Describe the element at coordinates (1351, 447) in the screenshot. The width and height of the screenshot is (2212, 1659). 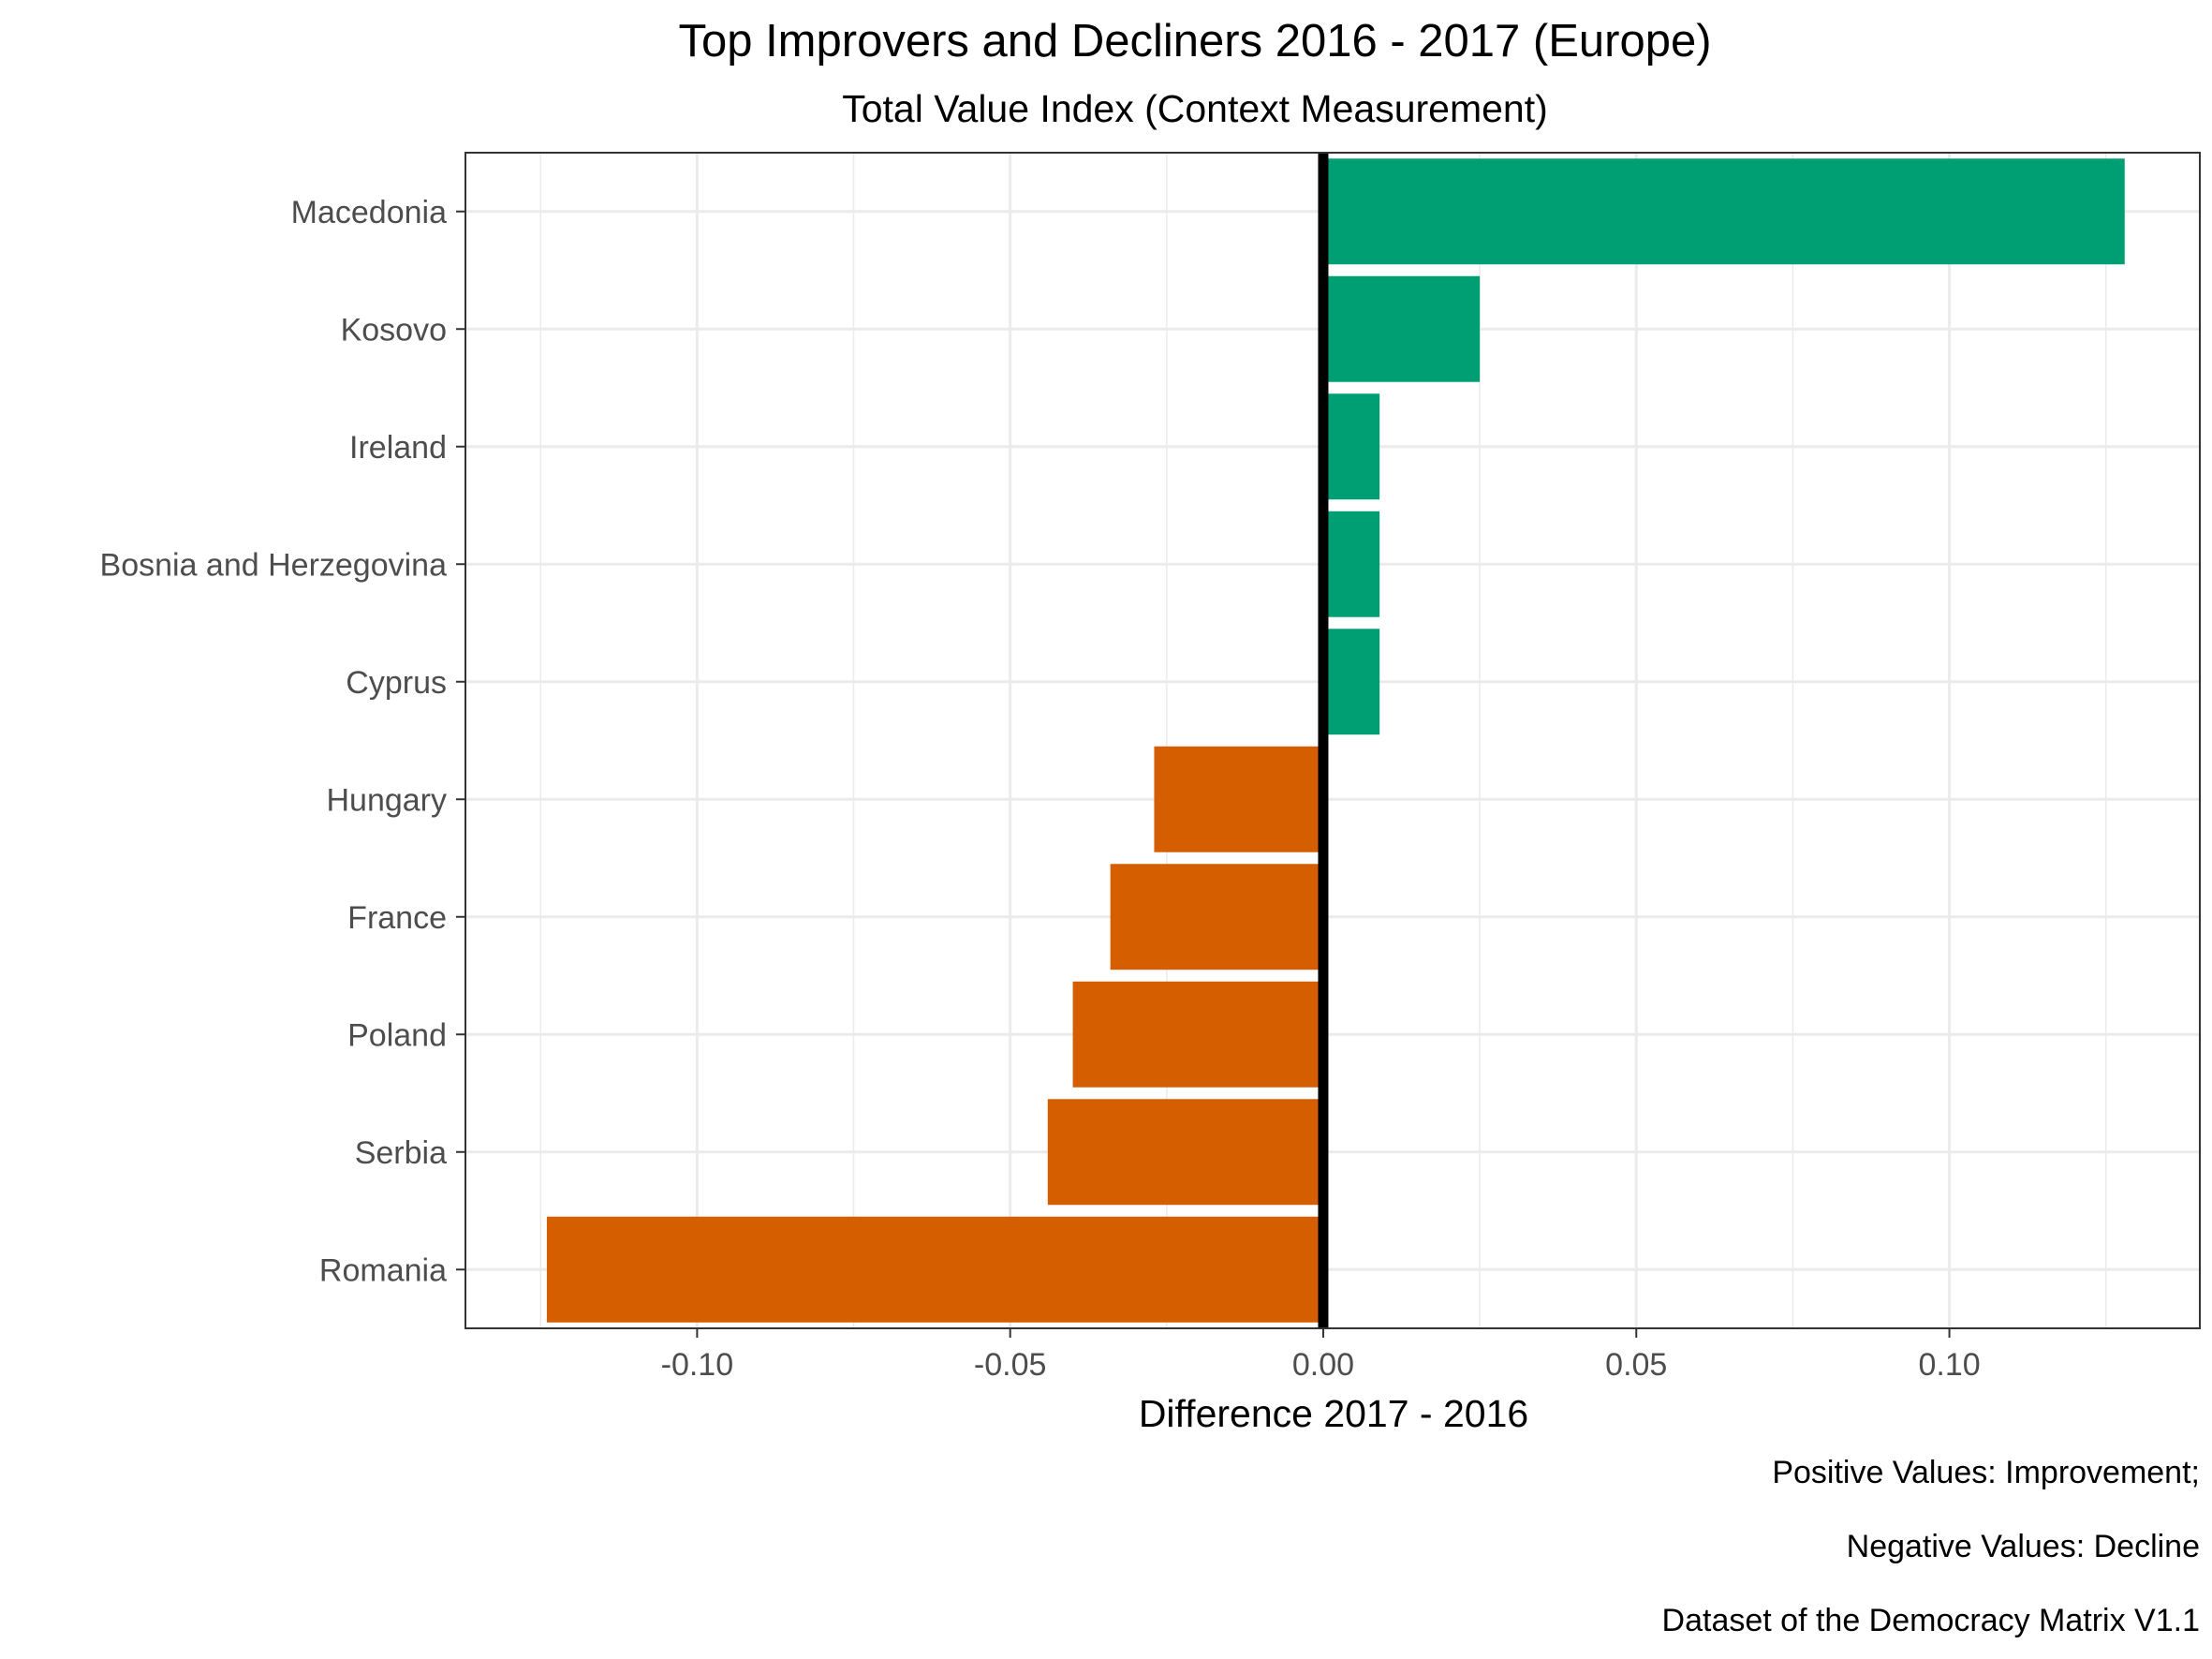
I see `bar-ireland` at that location.